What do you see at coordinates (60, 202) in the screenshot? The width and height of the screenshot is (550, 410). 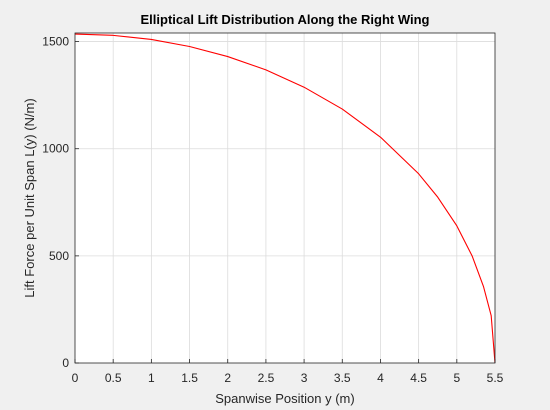 I see `y-axis-ticks: 0 500 1000 1500` at bounding box center [60, 202].